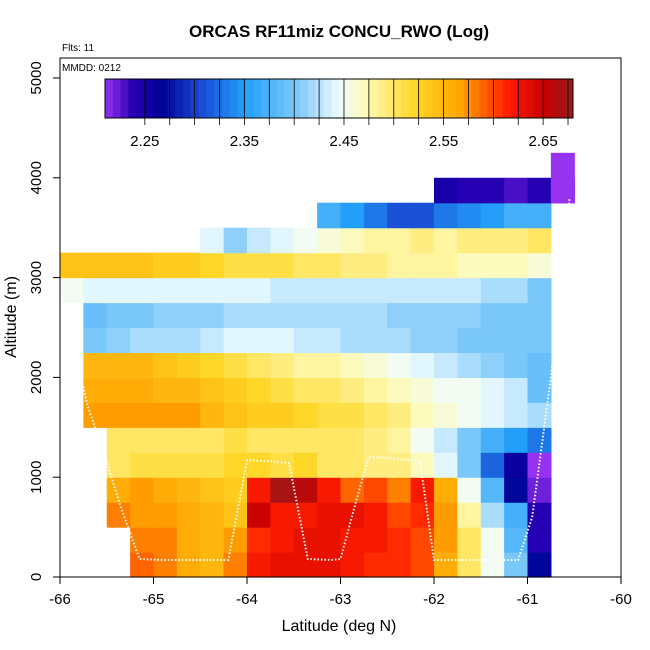  What do you see at coordinates (244, 141) in the screenshot?
I see `colorbar-label: 2.35` at bounding box center [244, 141].